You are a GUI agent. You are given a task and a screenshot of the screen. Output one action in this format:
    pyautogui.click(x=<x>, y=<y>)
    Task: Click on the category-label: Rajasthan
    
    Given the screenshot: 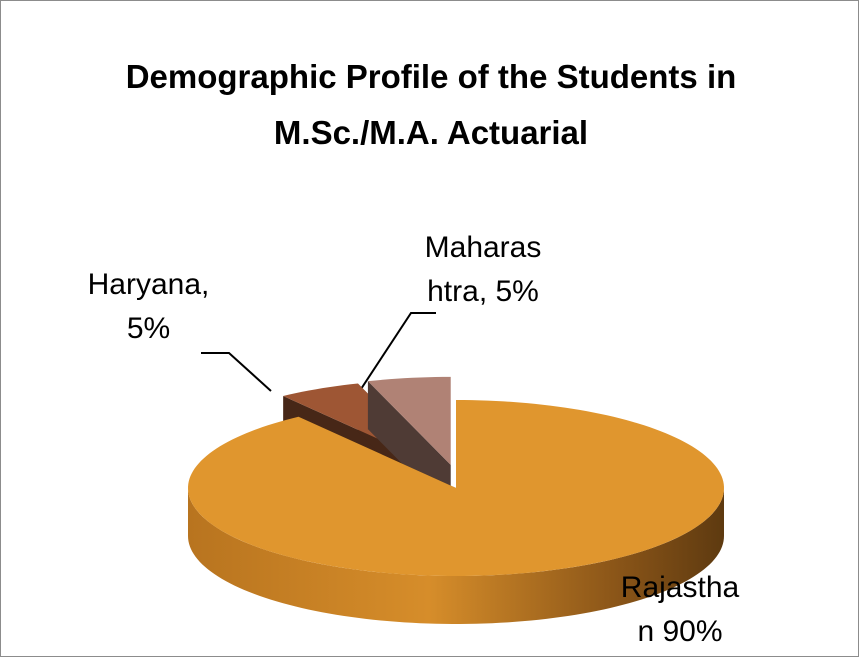 What is the action you would take?
    pyautogui.click(x=680, y=609)
    